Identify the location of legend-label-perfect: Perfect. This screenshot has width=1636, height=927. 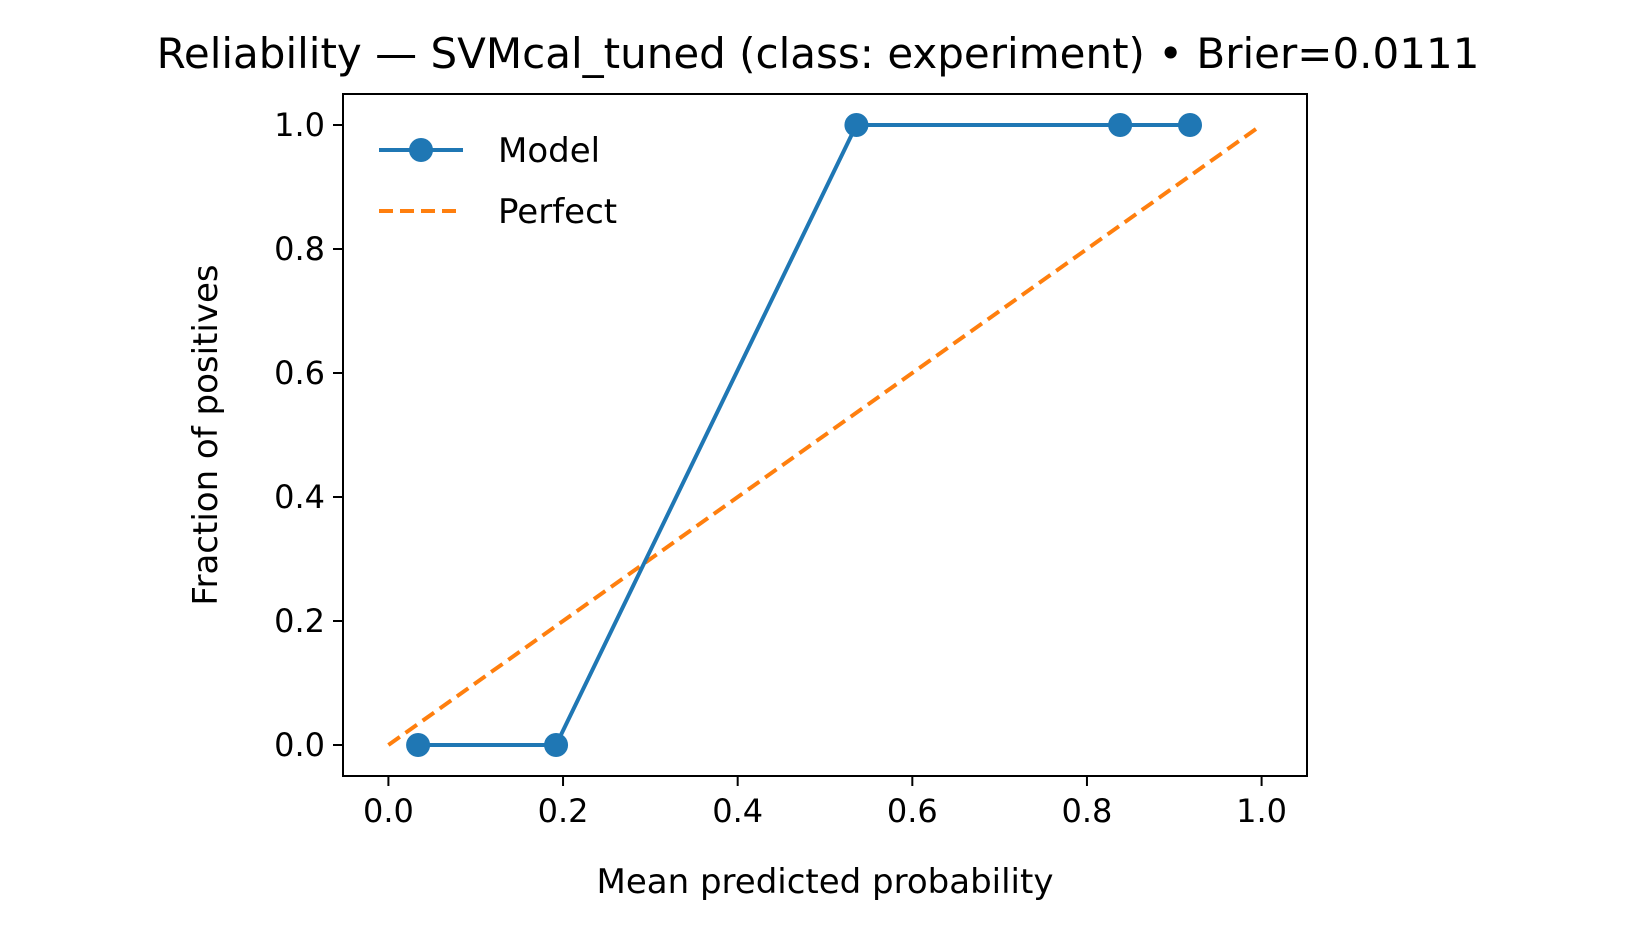
(557, 212).